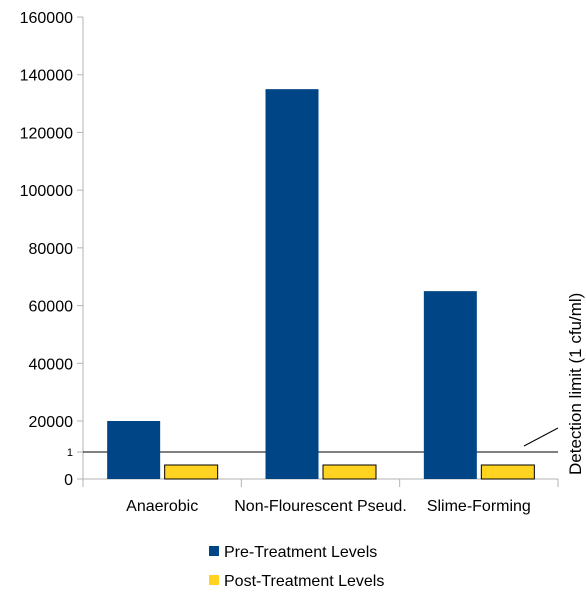 The height and width of the screenshot is (600, 586). Describe the element at coordinates (68, 480) in the screenshot. I see `y-tick-label: 0` at that location.